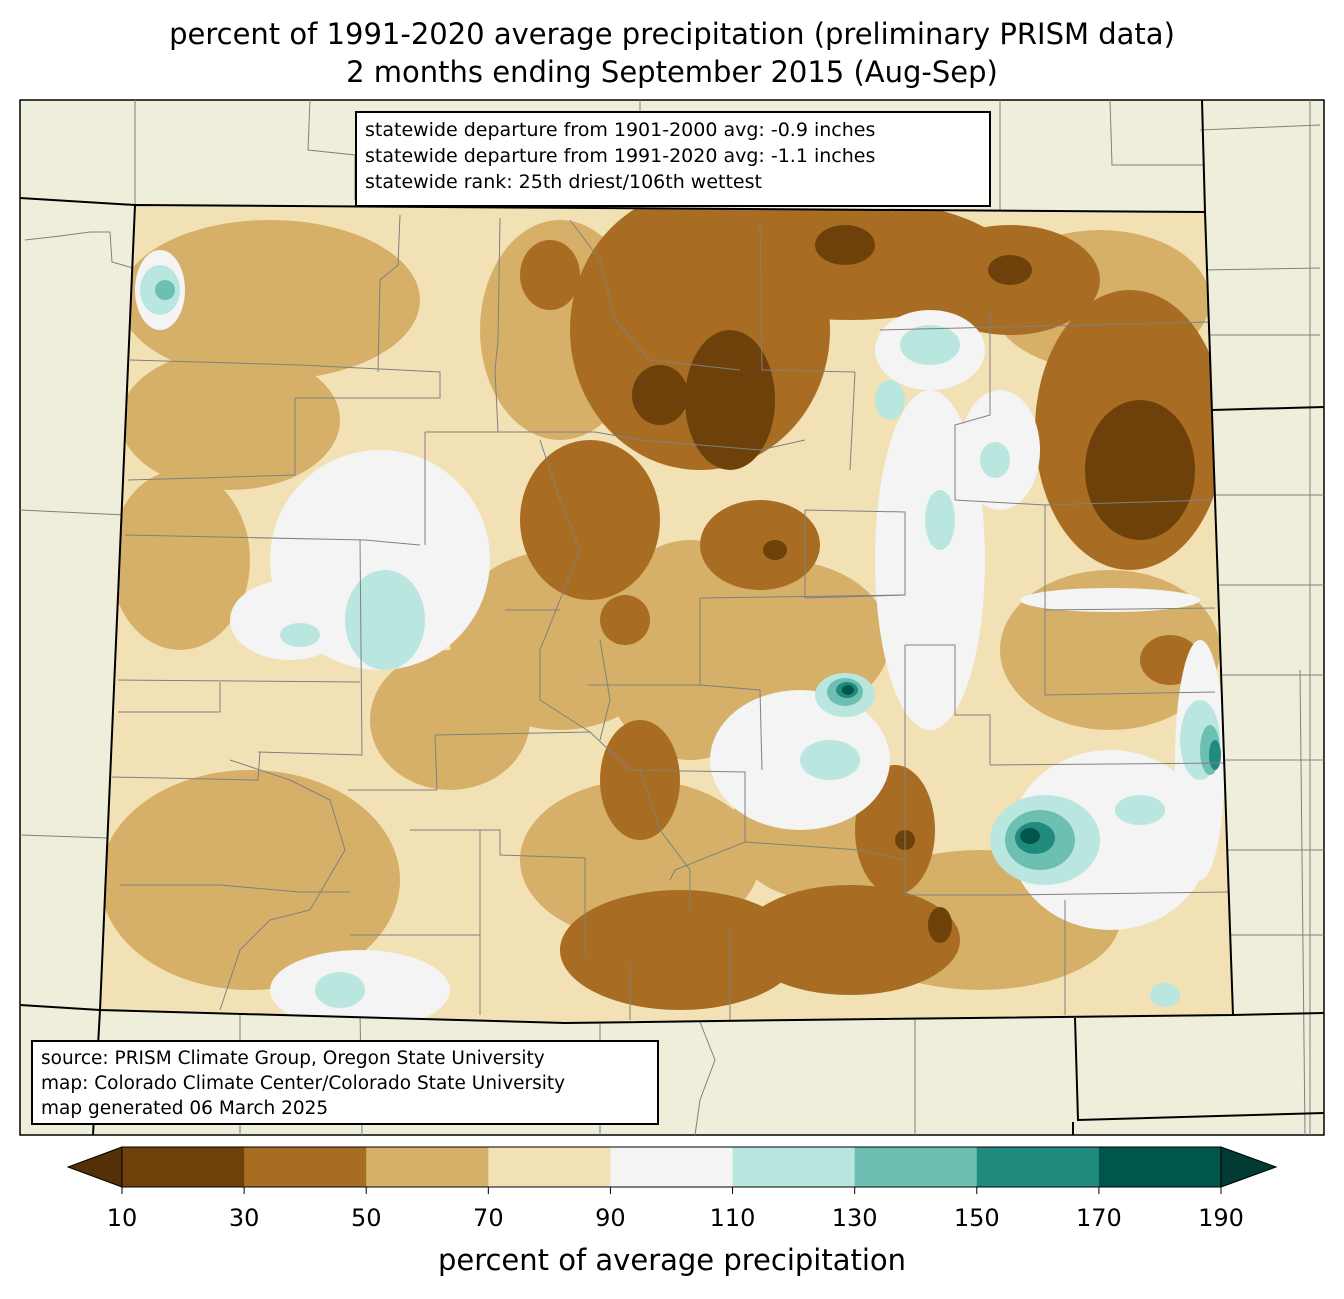  I want to click on colorbar, so click(672, 1170).